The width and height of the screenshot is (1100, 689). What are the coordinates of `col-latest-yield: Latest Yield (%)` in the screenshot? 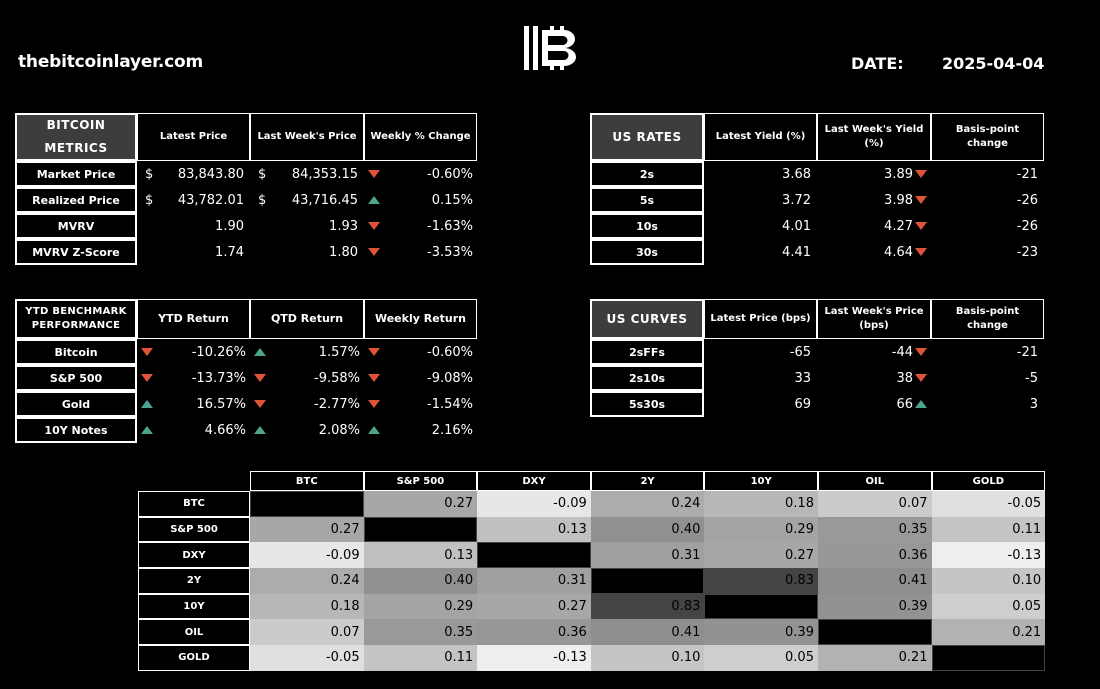 It's located at (760, 137).